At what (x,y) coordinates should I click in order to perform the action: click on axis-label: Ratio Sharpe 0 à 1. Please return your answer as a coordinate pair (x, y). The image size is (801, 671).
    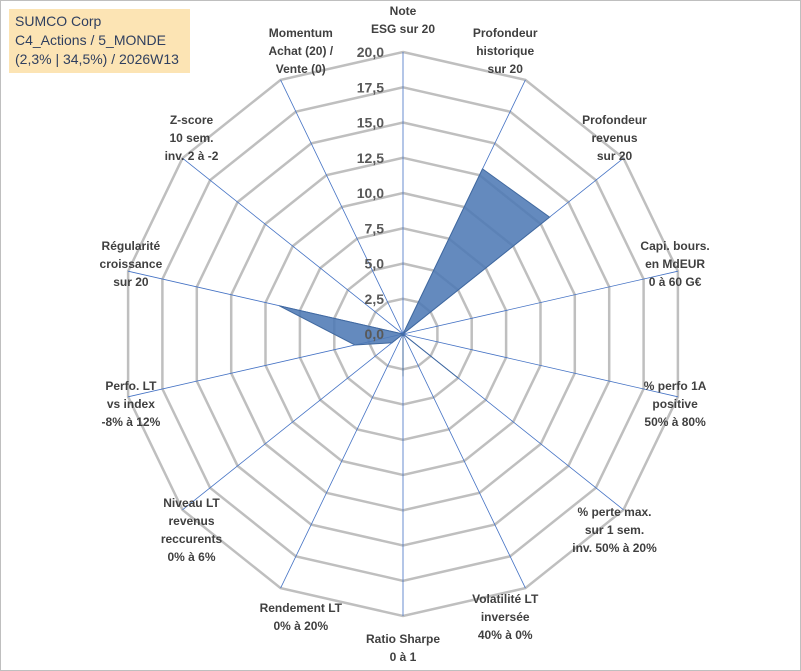
    Looking at the image, I should click on (403, 648).